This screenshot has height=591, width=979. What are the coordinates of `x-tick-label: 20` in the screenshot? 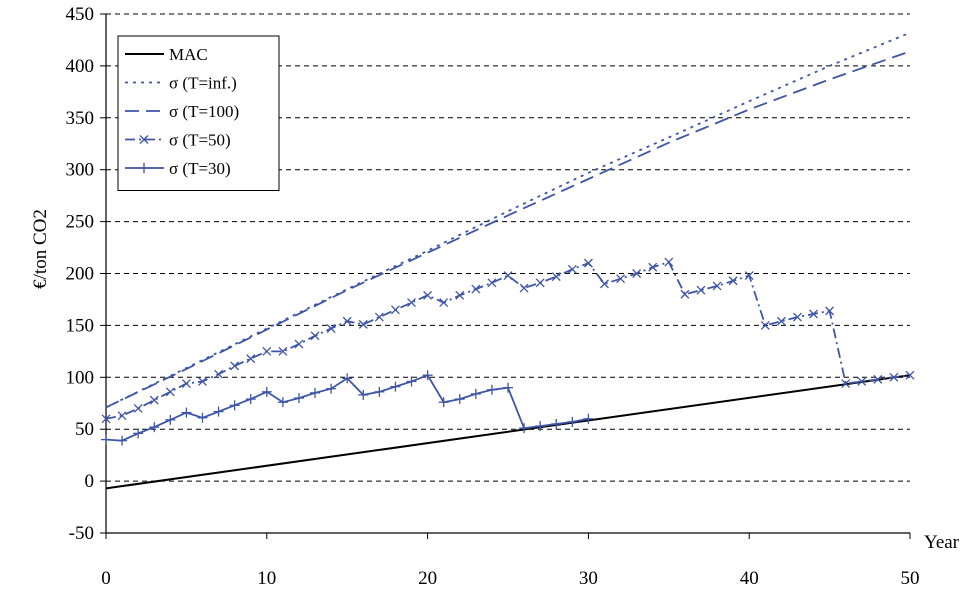 It's located at (427, 578).